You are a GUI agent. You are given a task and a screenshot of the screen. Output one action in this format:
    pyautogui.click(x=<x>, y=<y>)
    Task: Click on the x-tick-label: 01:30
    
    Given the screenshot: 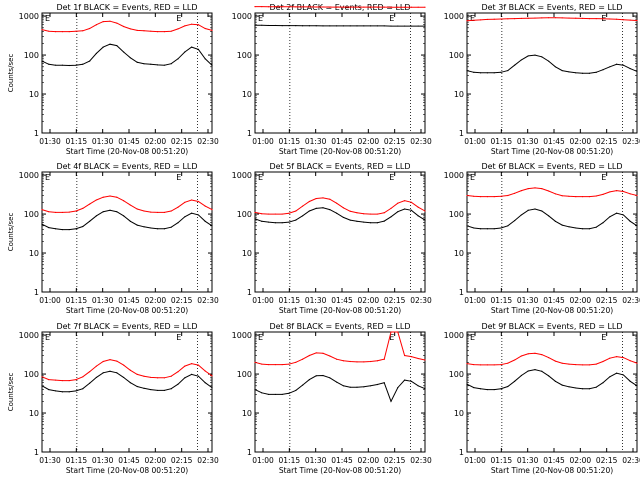 What is the action you would take?
    pyautogui.click(x=103, y=141)
    